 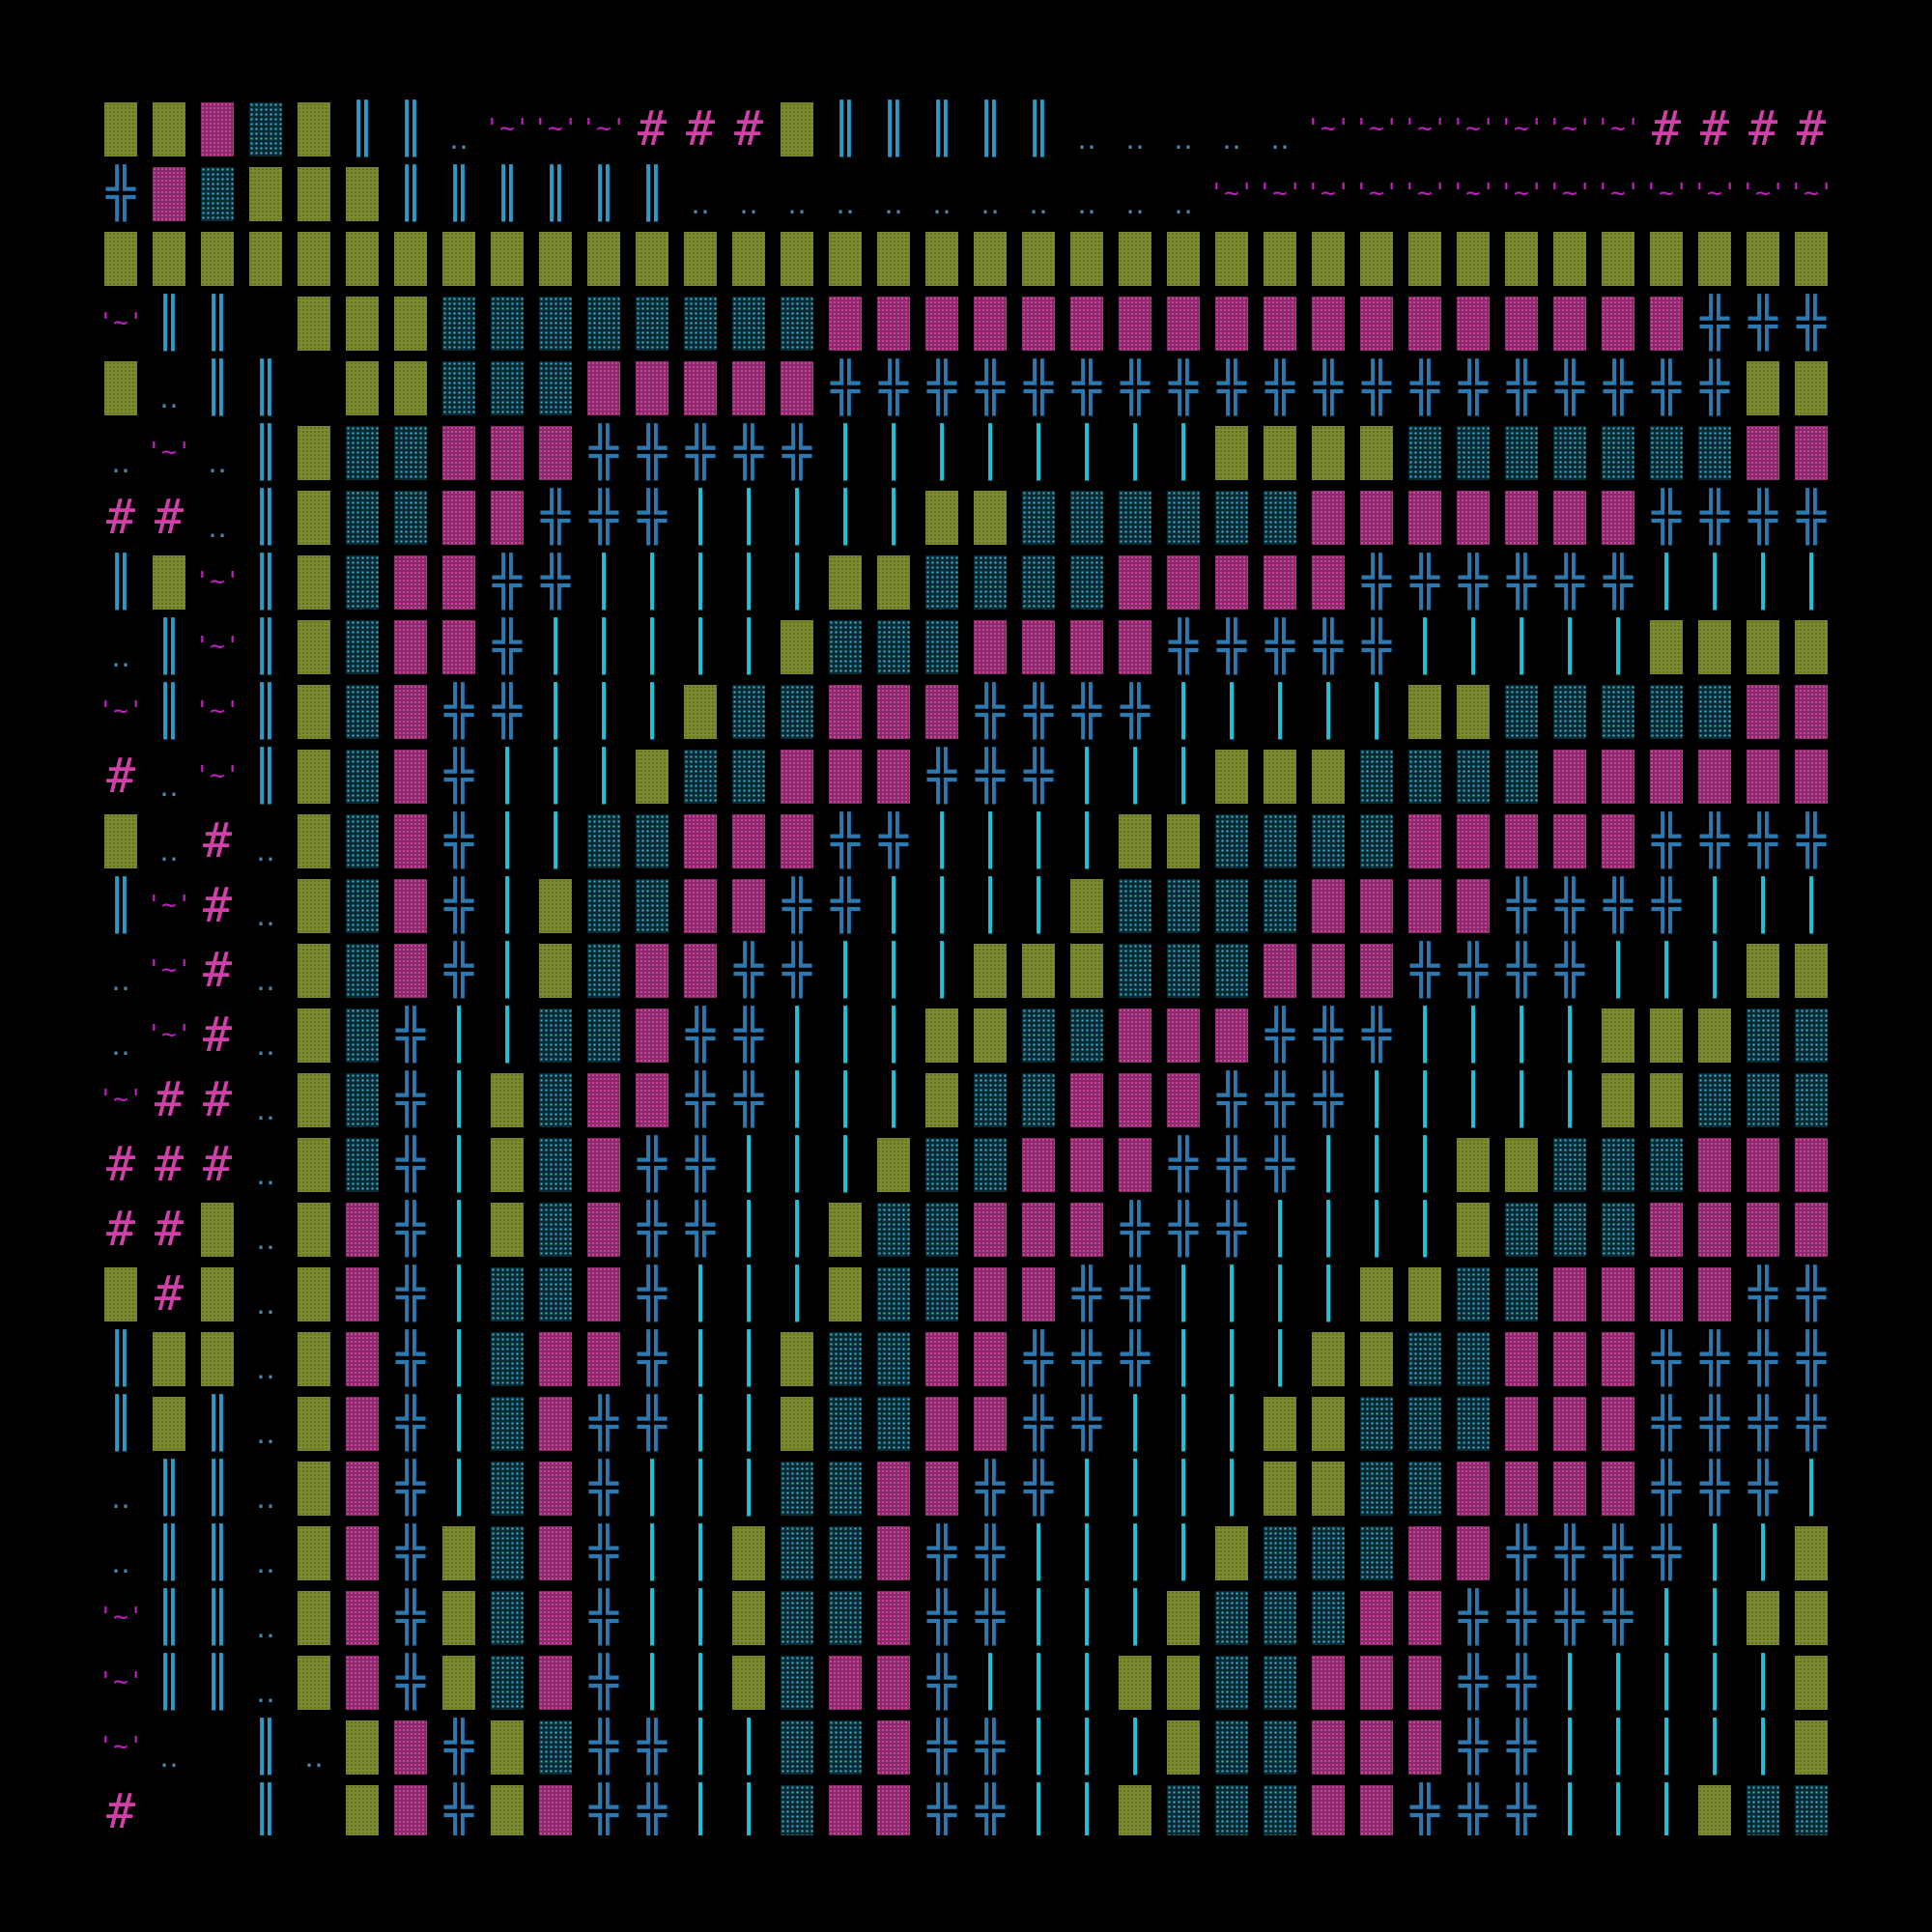 I want to click on hash-glyph: #, so click(x=169, y=1229).